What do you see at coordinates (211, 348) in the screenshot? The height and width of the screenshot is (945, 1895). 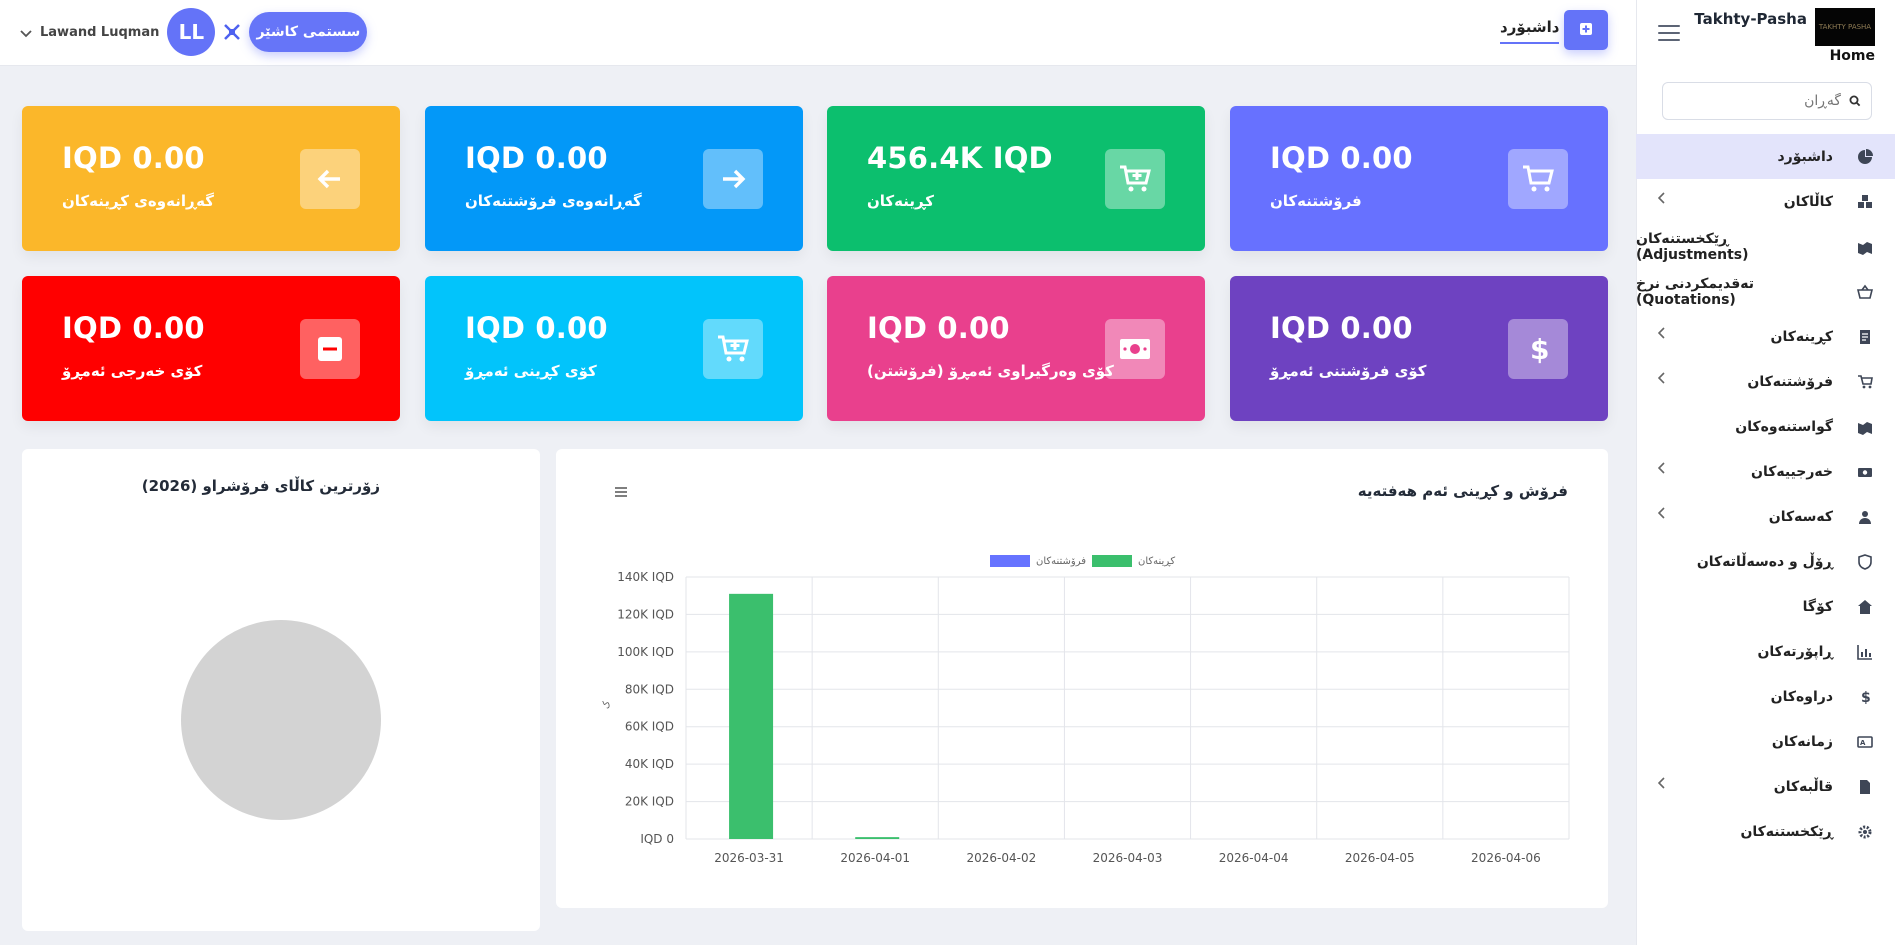 I see `stat-card: IQD 0.00 کۆی خەرجی ئەمڕۆ` at bounding box center [211, 348].